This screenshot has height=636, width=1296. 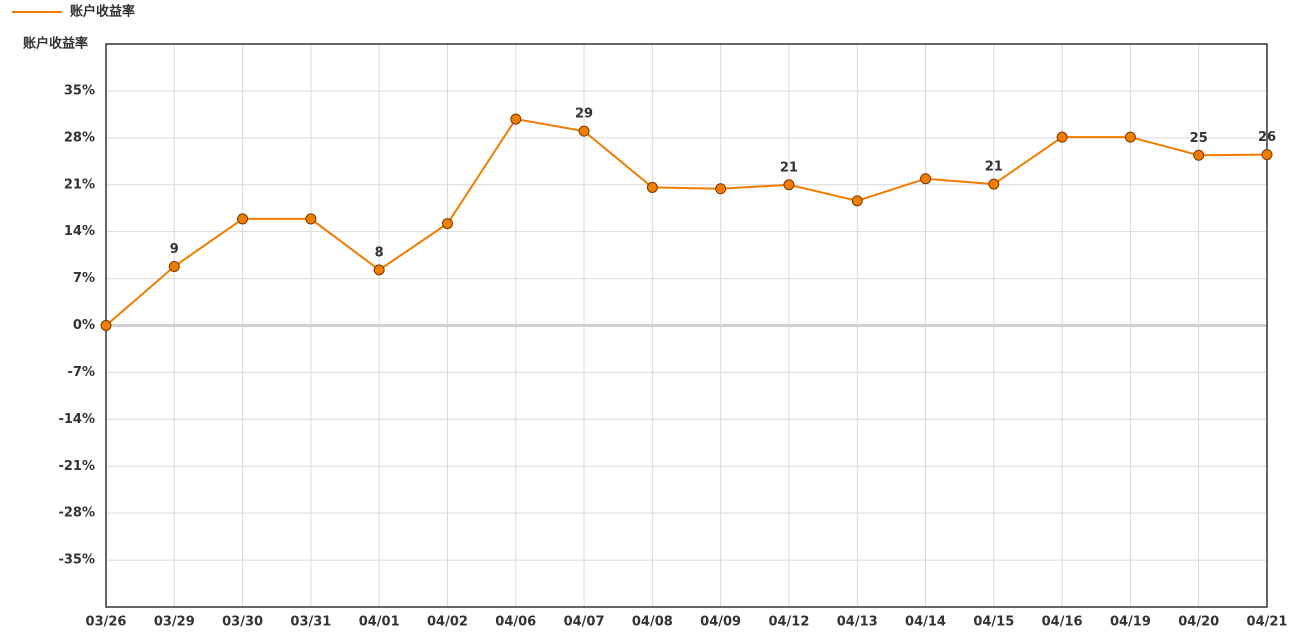 I want to click on data-label: 26, so click(x=1267, y=137).